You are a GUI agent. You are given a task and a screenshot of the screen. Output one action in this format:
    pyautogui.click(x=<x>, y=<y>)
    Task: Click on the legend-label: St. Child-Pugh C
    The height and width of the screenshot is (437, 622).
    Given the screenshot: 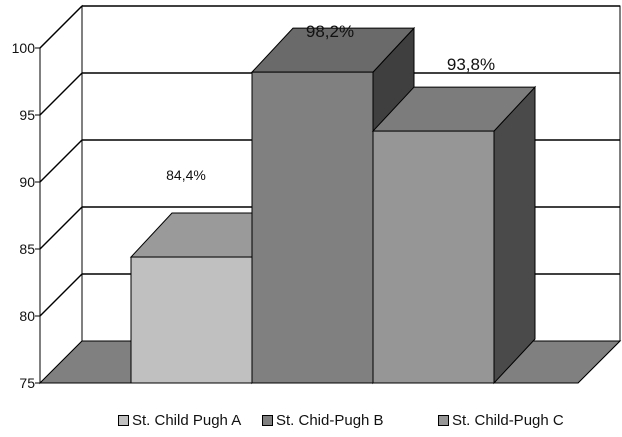 What is the action you would take?
    pyautogui.click(x=508, y=420)
    